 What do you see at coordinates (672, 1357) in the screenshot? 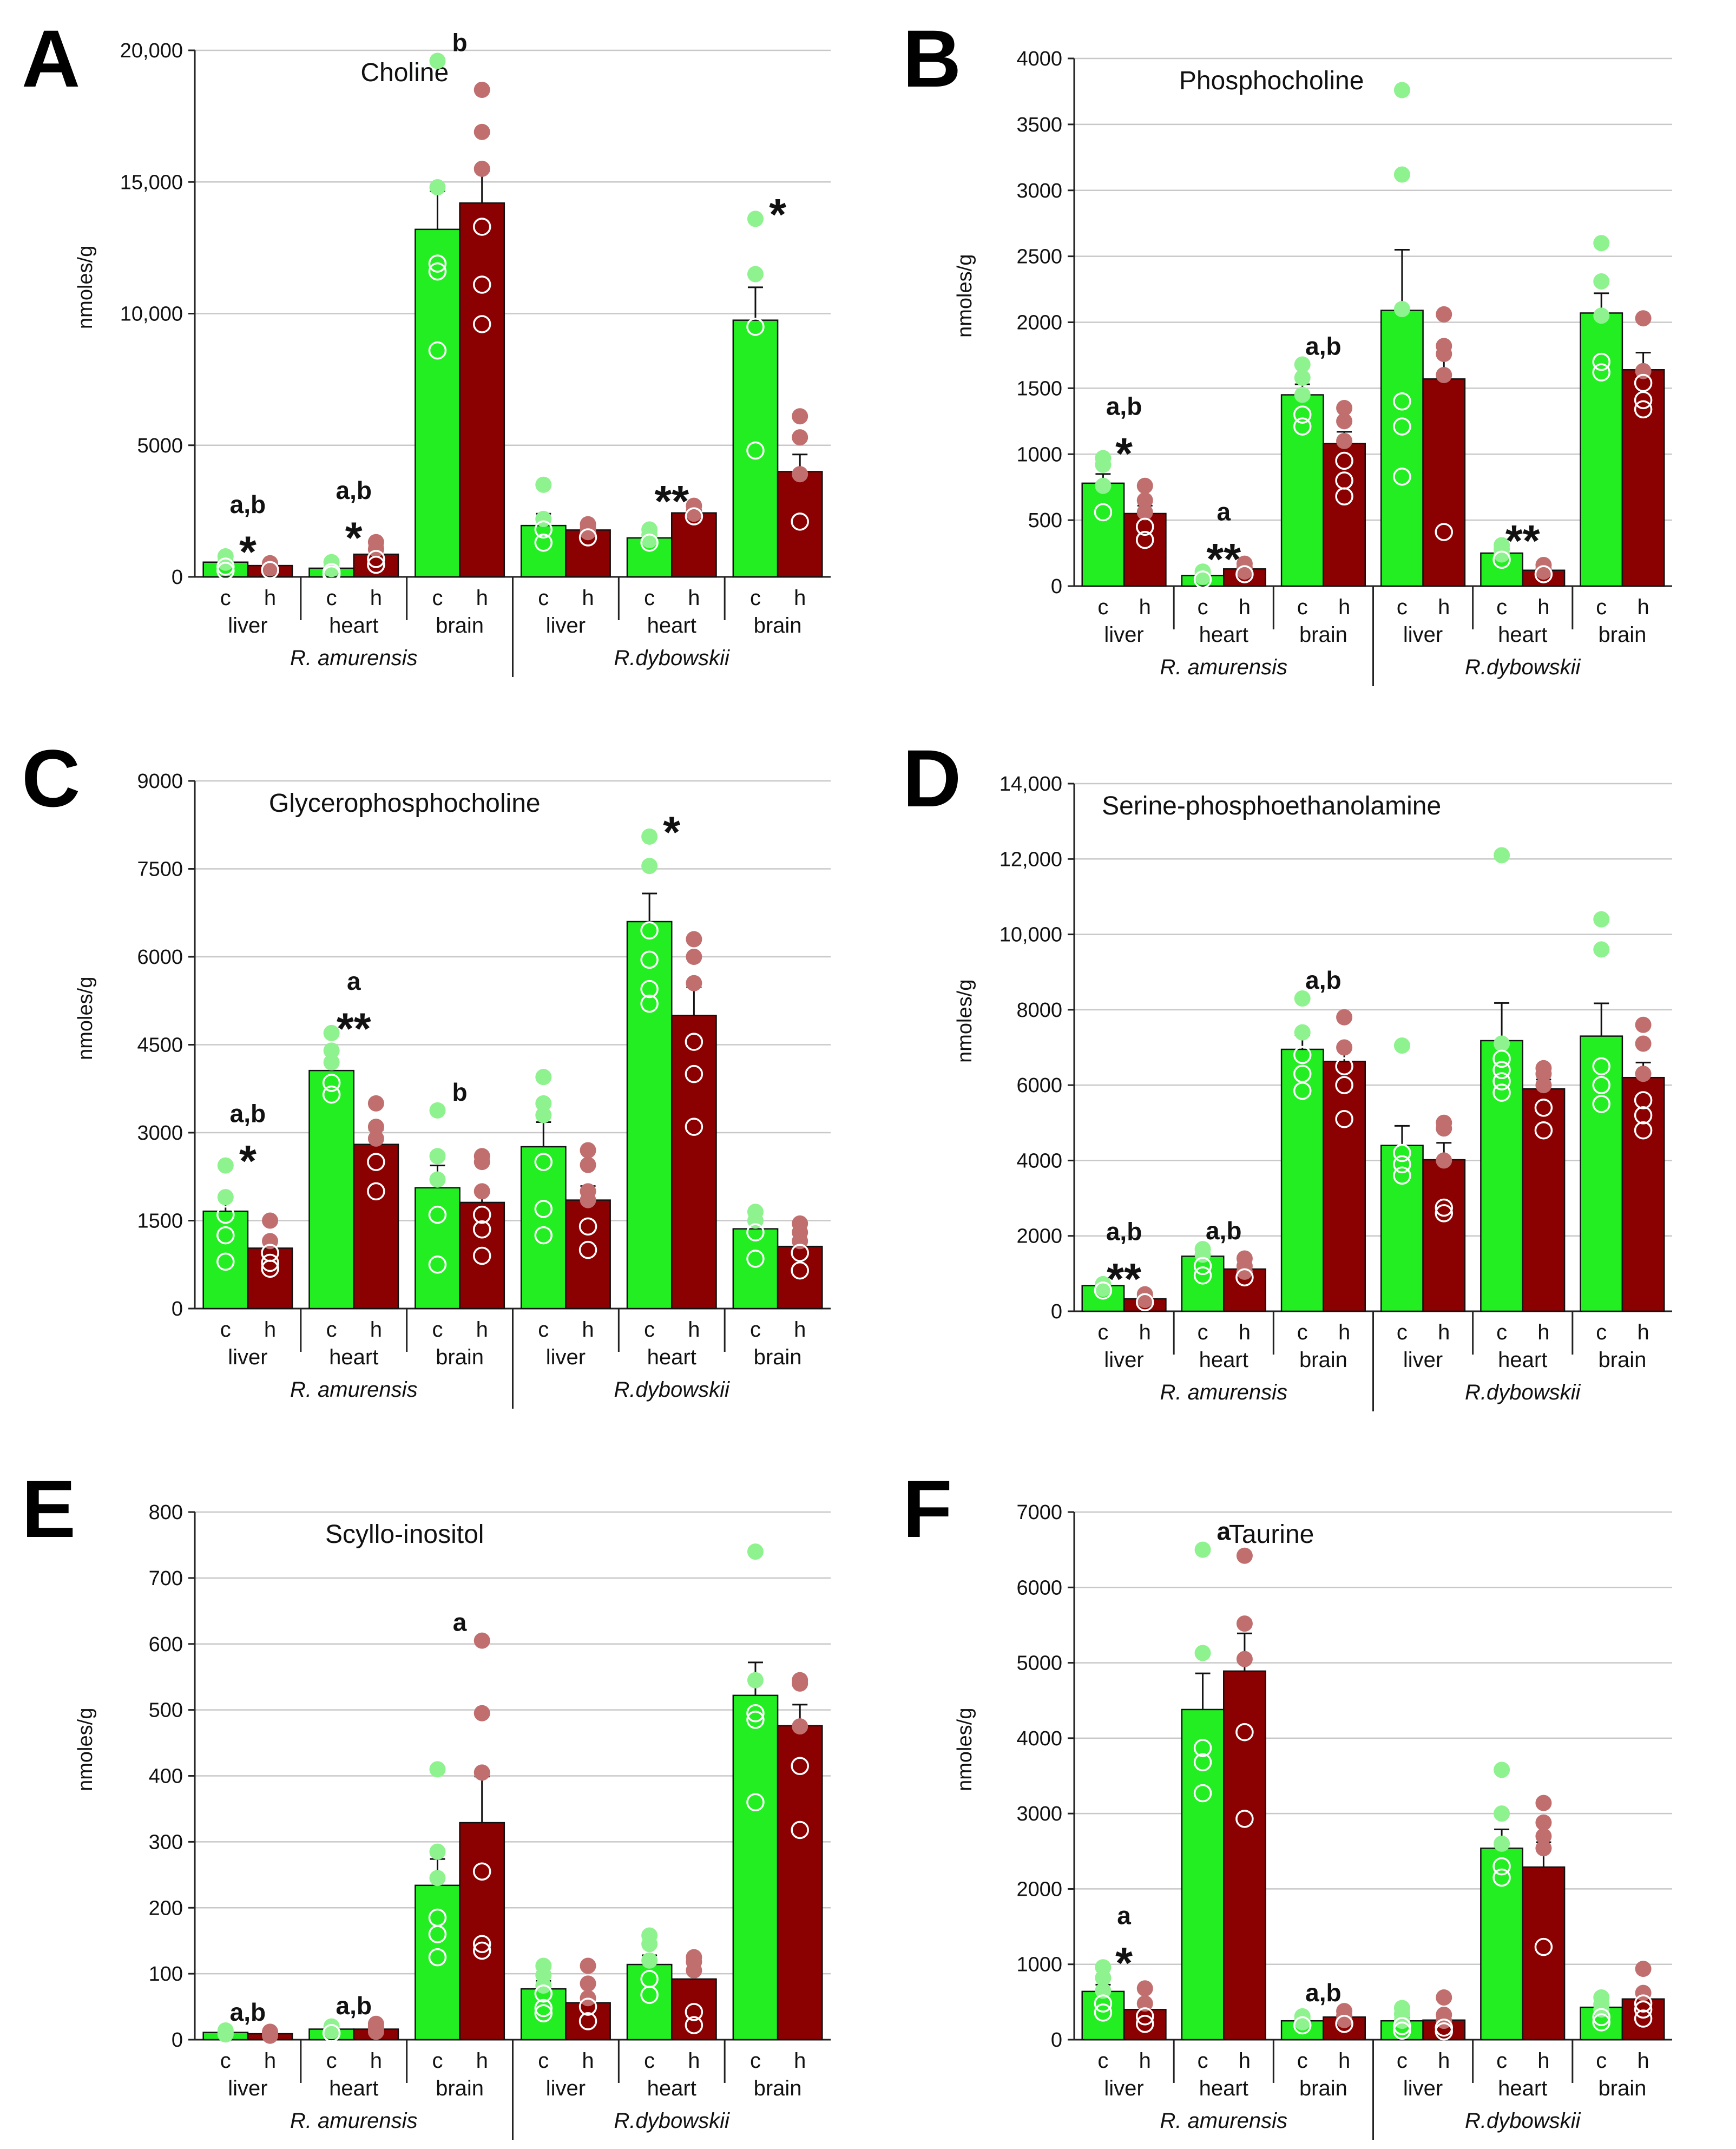
I see `tissue-label: heart` at bounding box center [672, 1357].